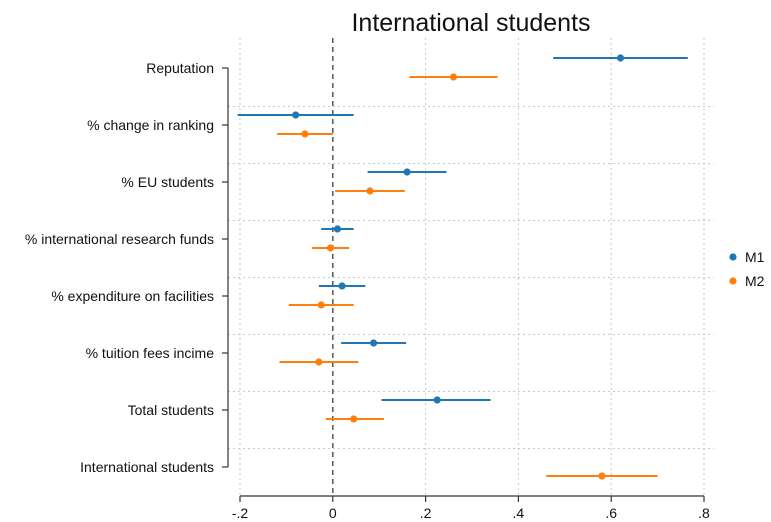  I want to click on x-tick-label: .2, so click(426, 513).